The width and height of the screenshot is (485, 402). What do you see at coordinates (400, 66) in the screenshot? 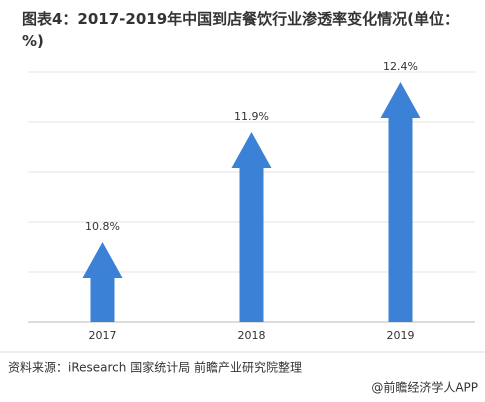
I see `value-label: 12.4%` at bounding box center [400, 66].